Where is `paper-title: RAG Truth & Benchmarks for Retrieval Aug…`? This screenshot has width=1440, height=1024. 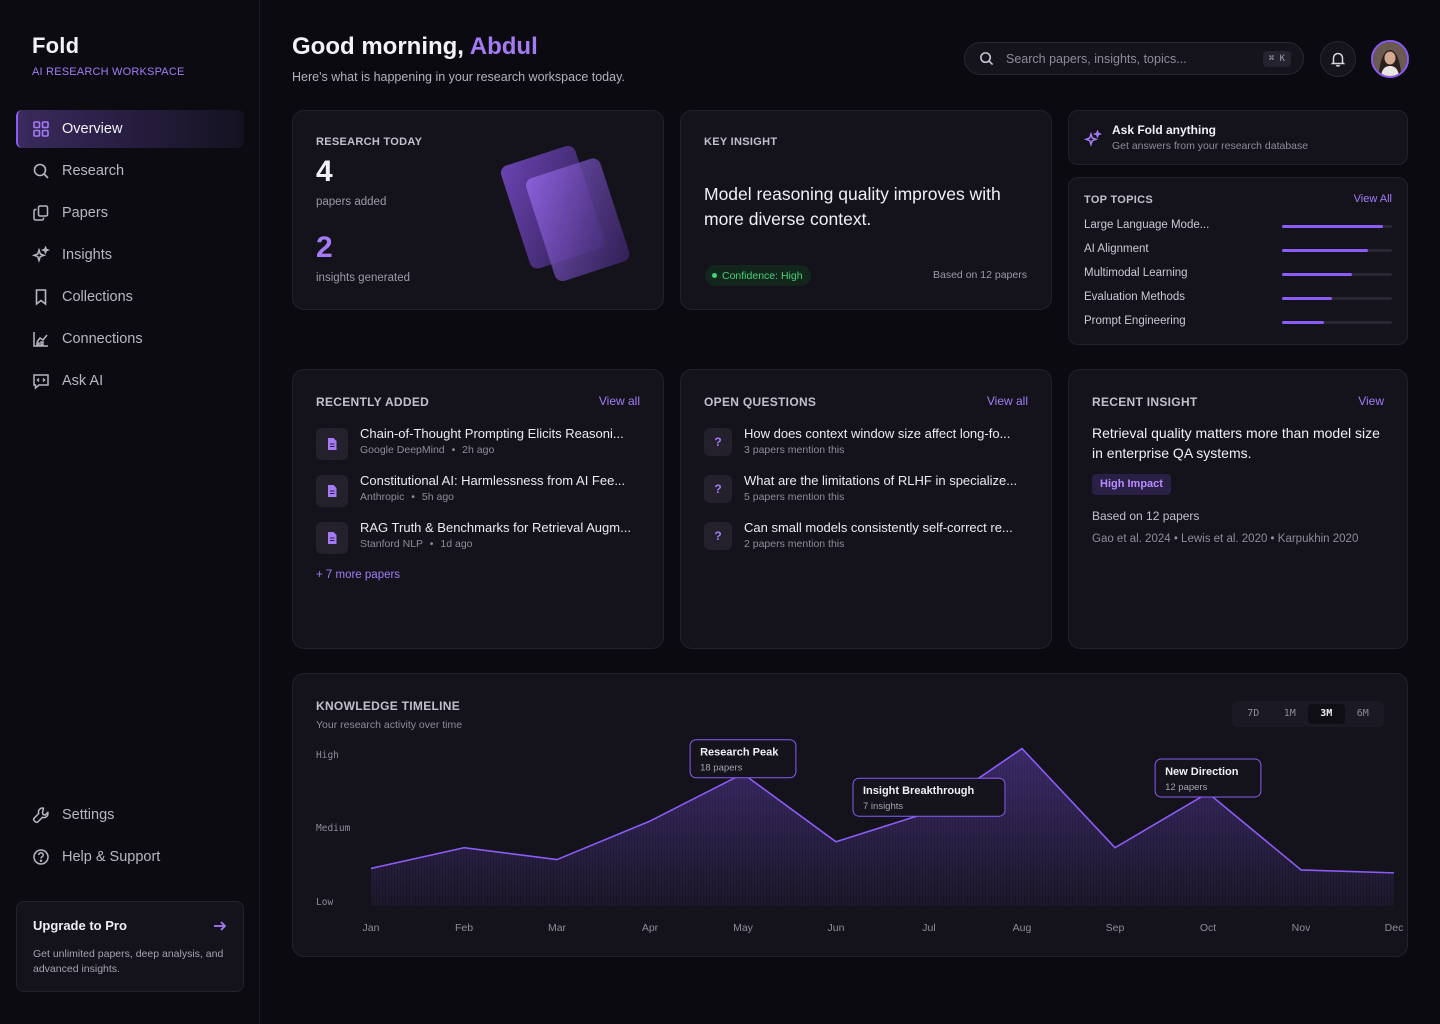
paper-title: RAG Truth & Benchmarks for Retrieval Aug… is located at coordinates (495, 527).